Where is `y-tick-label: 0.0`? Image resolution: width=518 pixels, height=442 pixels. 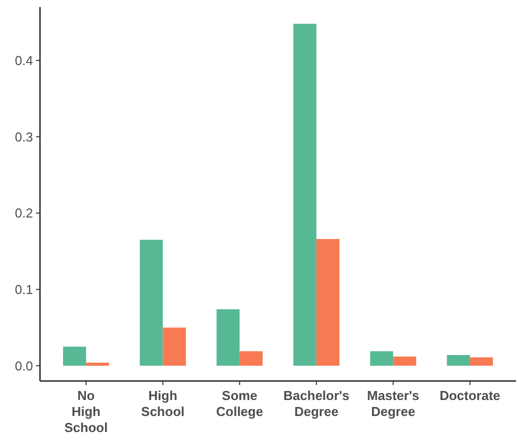
y-tick-label: 0.0 is located at coordinates (23, 366).